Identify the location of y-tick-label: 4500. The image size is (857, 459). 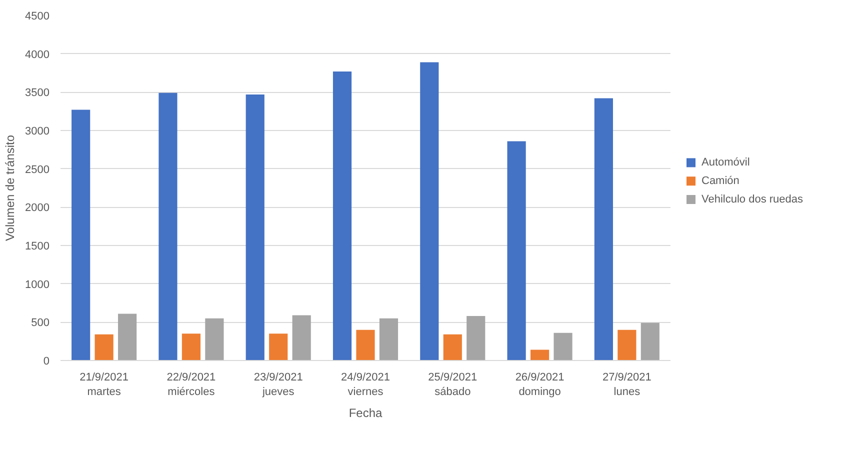
(37, 16).